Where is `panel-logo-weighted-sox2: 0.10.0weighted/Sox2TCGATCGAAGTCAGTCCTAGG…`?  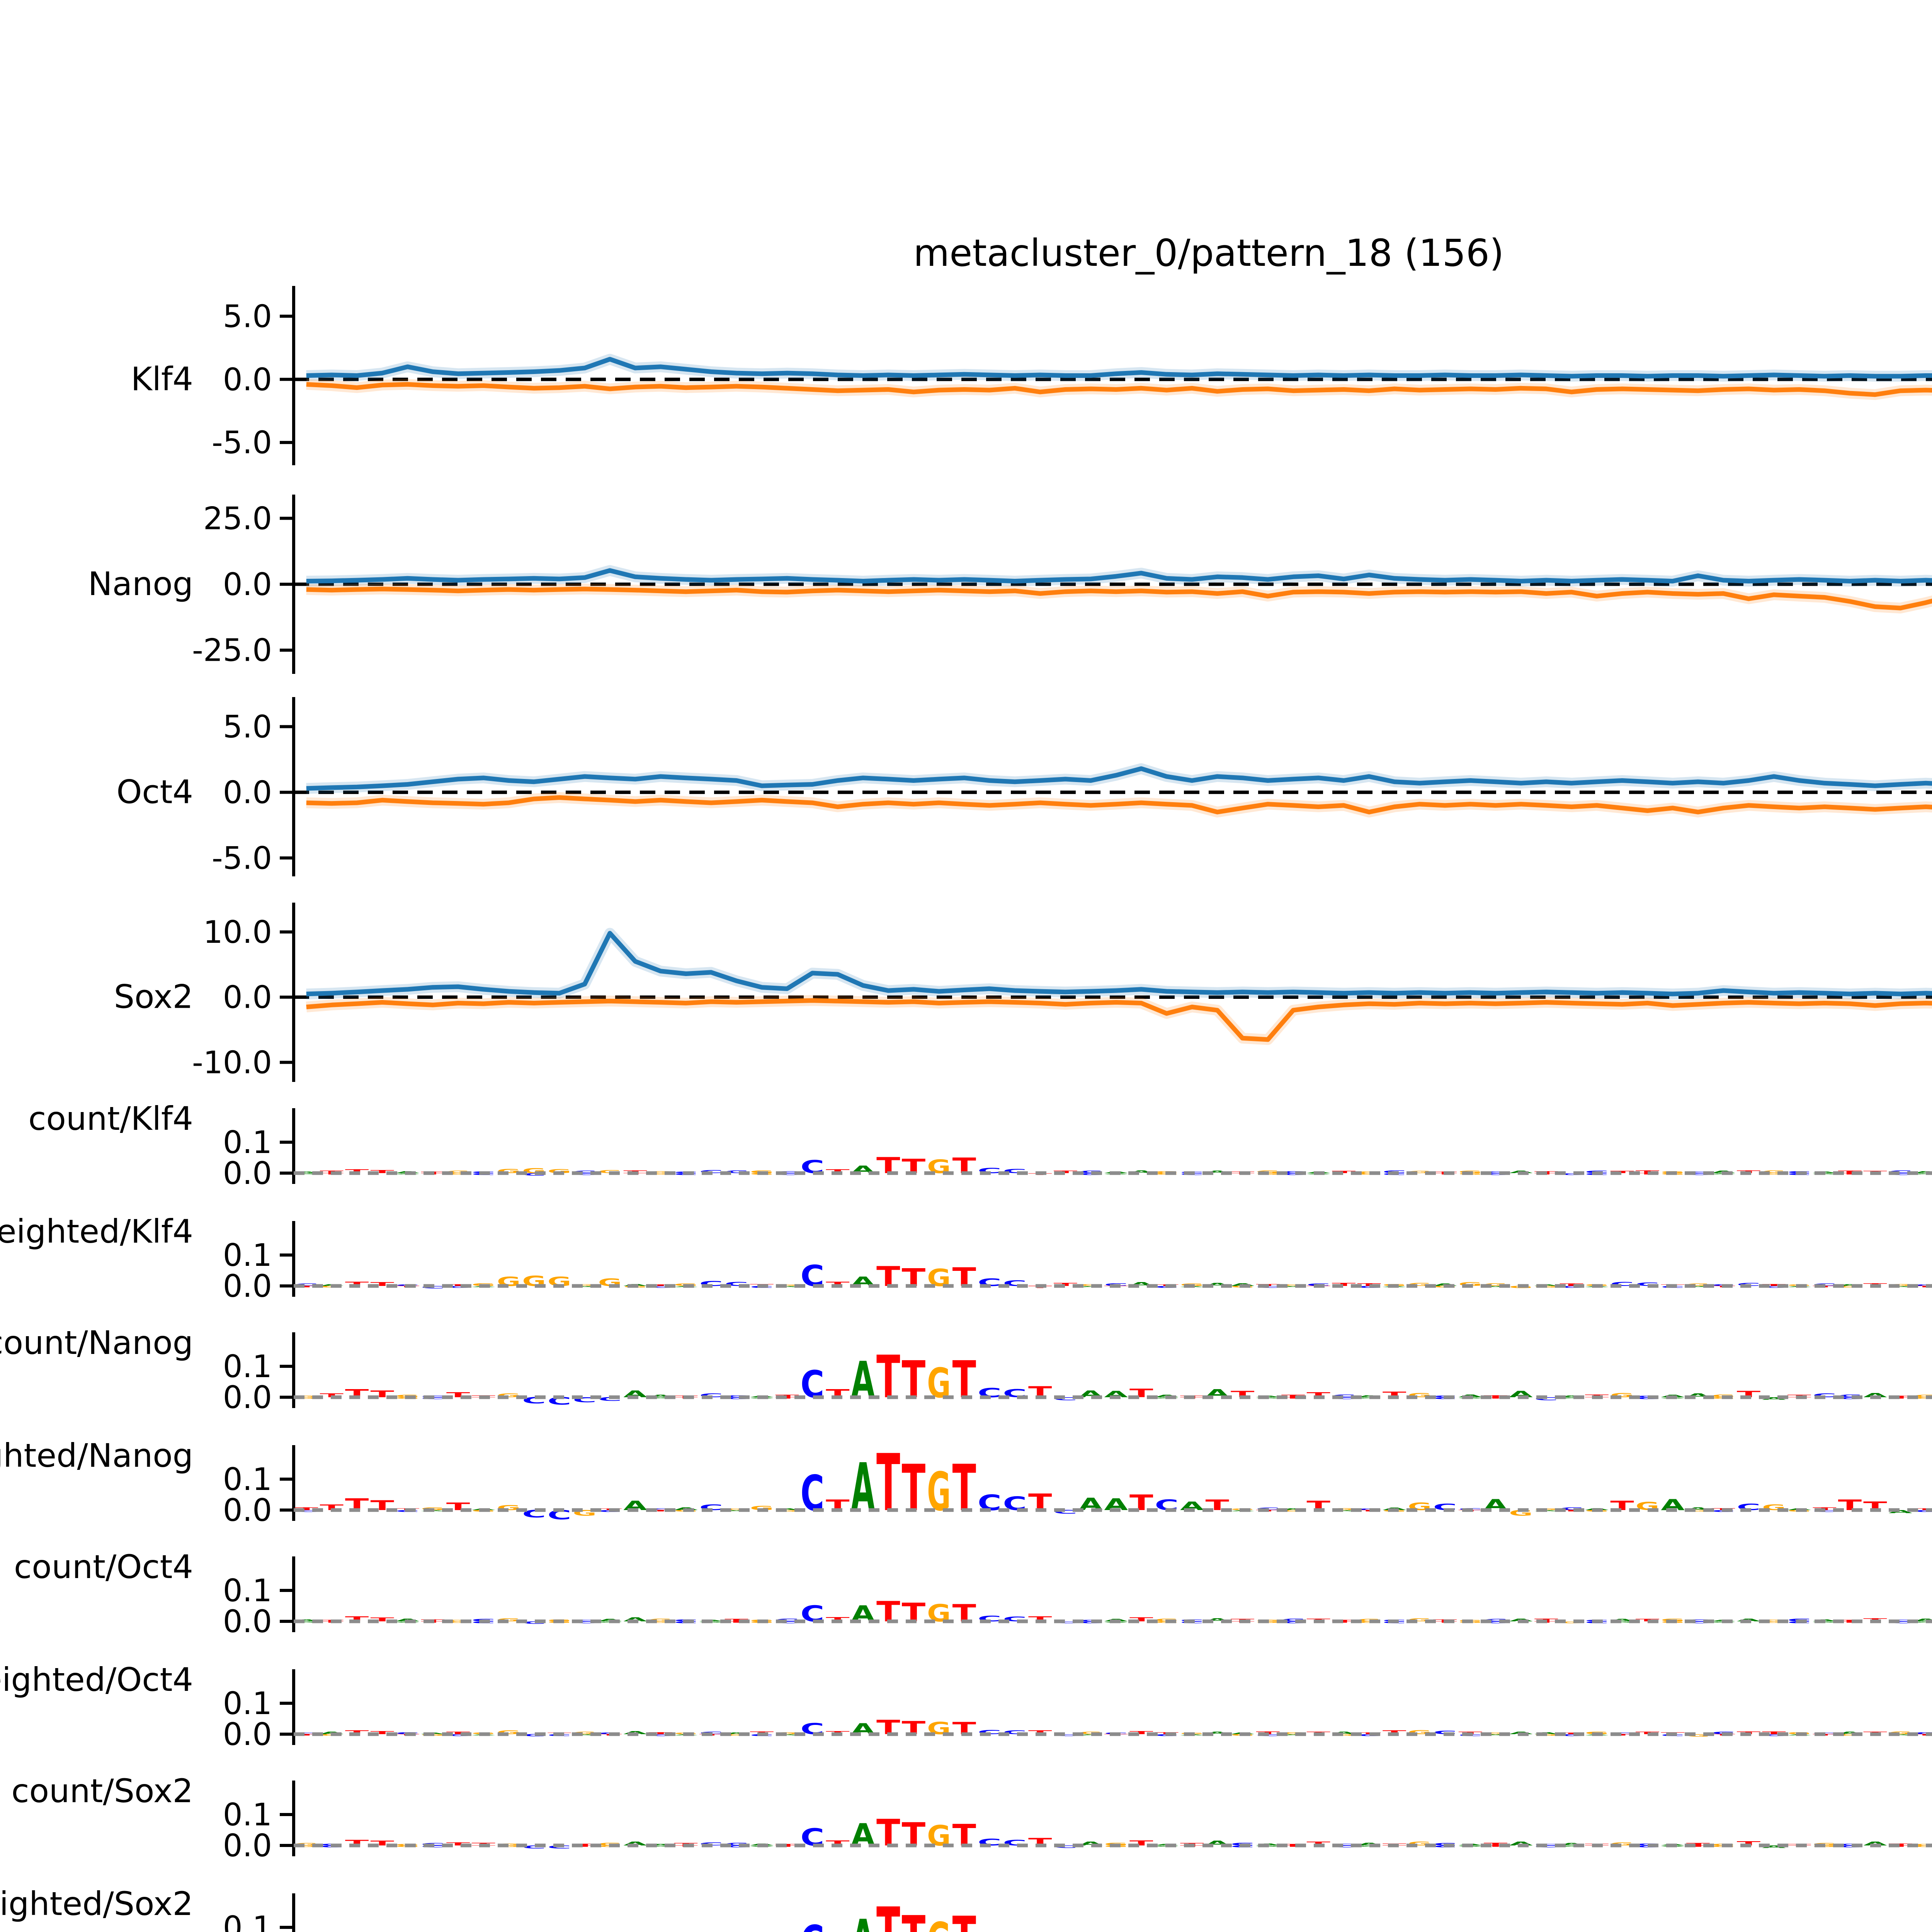
panel-logo-weighted-sox2: 0.10.0weighted/Sox2TCGATCGAAGTCAGTCCTAGG… is located at coordinates (488, 1909).